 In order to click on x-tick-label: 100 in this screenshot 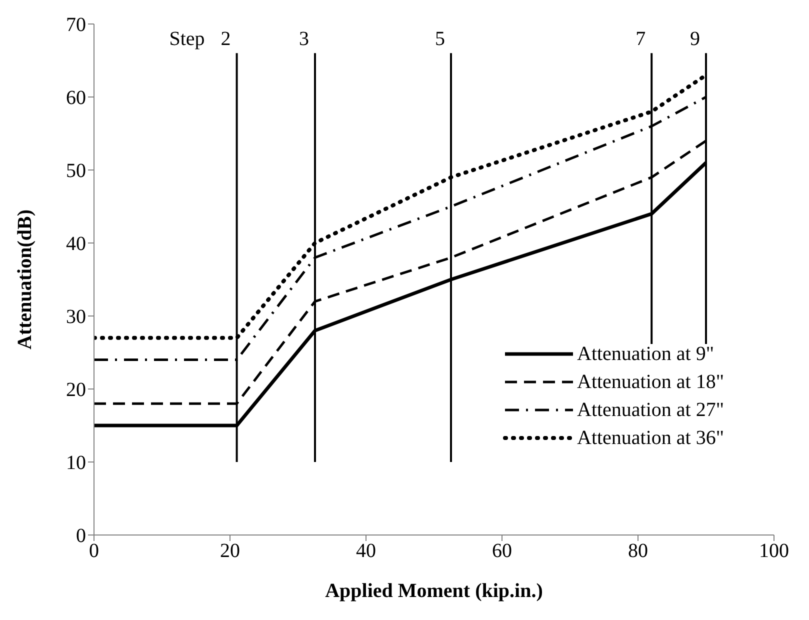, I will do `click(774, 551)`.